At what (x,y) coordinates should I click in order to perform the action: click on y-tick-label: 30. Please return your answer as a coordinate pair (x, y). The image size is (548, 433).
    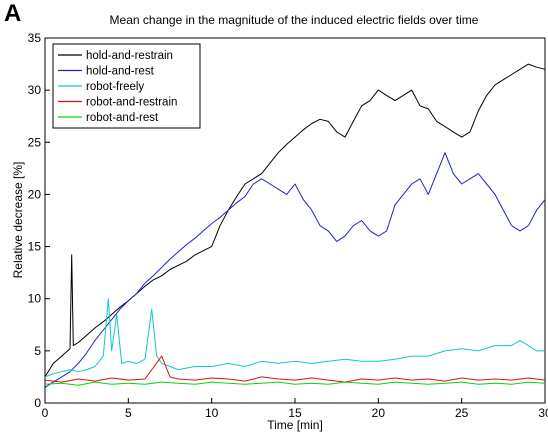
    Looking at the image, I should click on (35, 90).